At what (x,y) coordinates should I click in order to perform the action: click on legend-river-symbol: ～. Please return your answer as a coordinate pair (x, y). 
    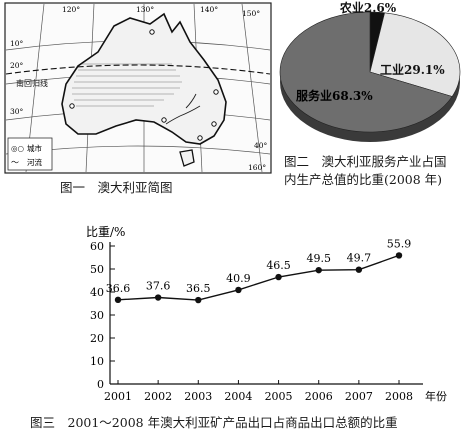
    Looking at the image, I should click on (15, 162).